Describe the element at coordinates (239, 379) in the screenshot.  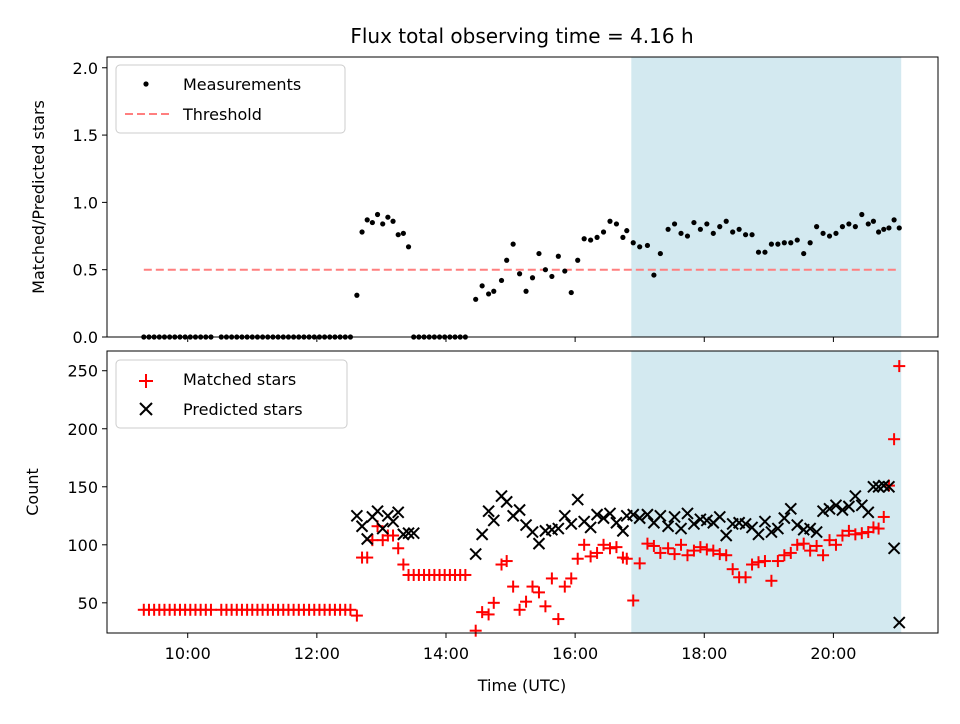
I see `legend-label-matched: Matched stars` at that location.